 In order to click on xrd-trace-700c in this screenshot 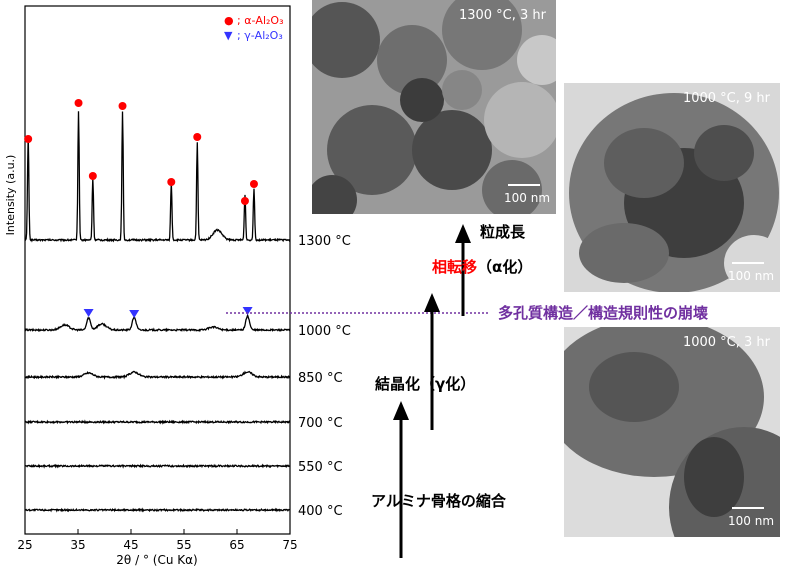, I will do `click(157, 422)`.